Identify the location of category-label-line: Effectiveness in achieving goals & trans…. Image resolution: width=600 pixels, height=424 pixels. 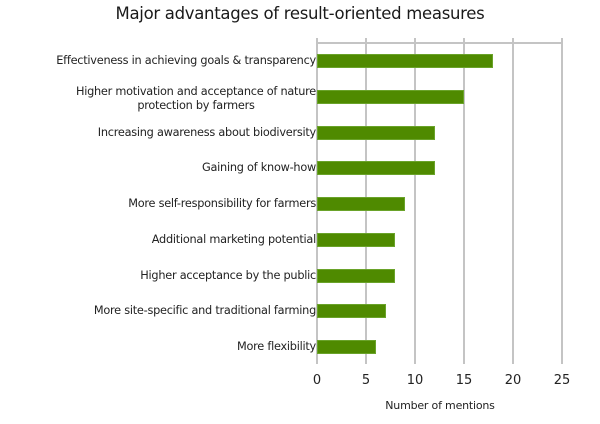
(186, 60).